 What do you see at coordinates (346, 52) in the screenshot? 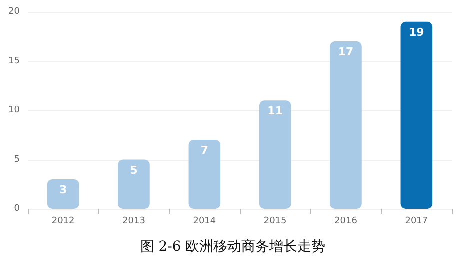
I see `data-label: 17` at bounding box center [346, 52].